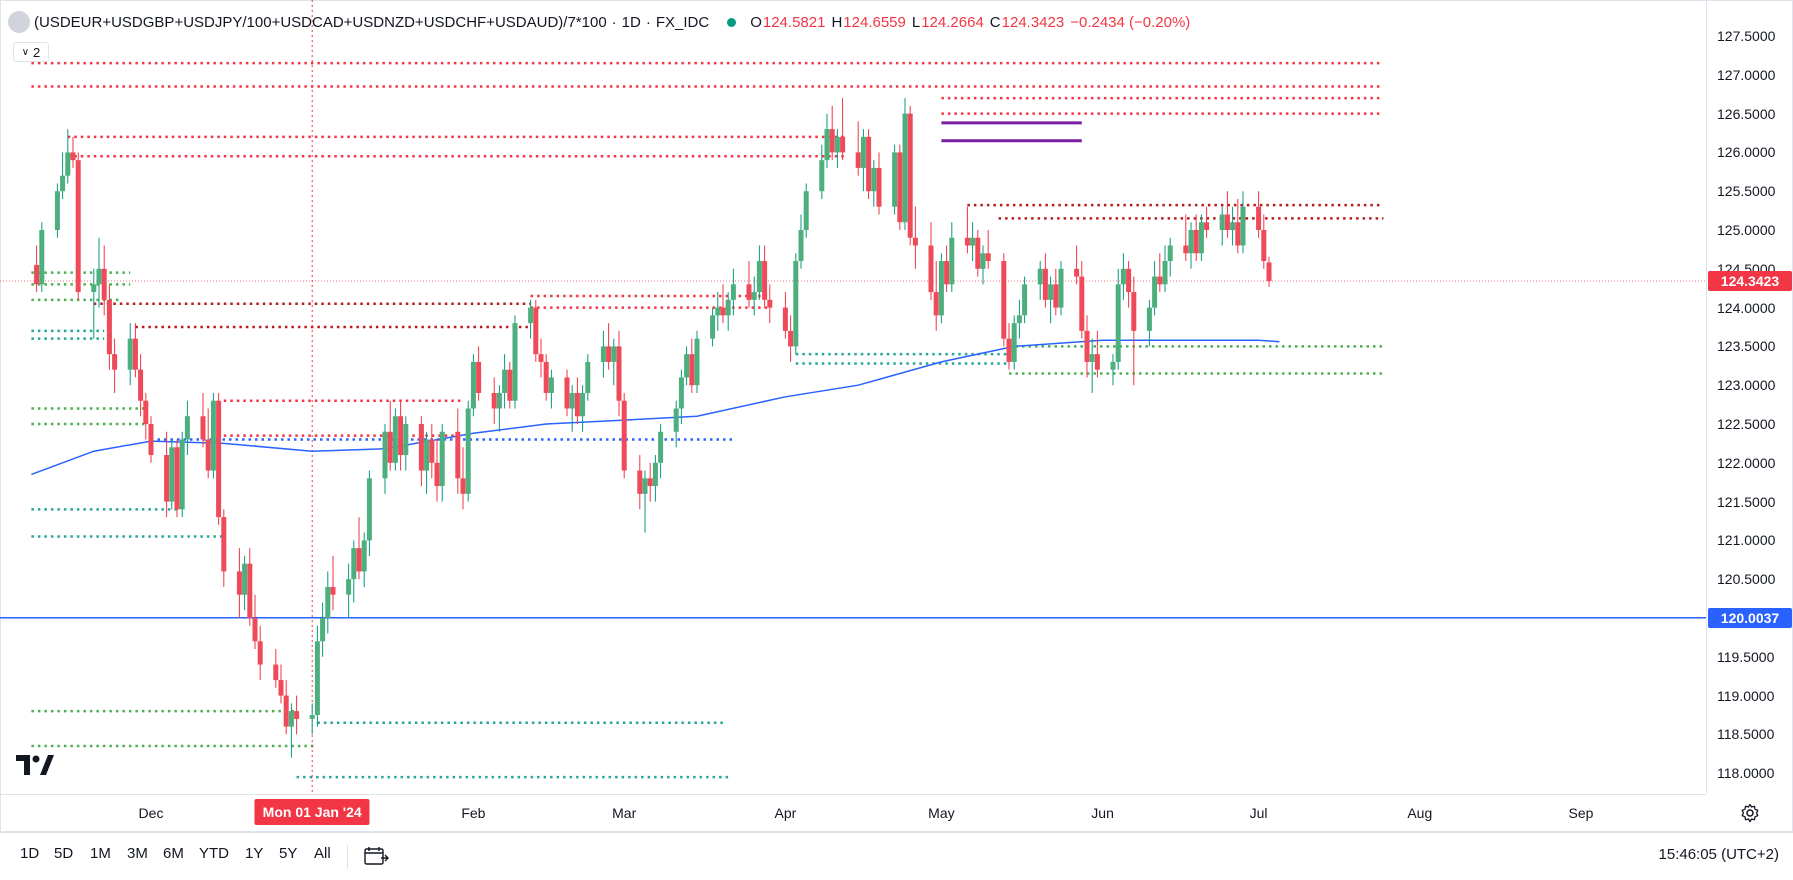 This screenshot has height=880, width=1793. Describe the element at coordinates (137, 853) in the screenshot. I see `range-button-3m: 3M` at that location.